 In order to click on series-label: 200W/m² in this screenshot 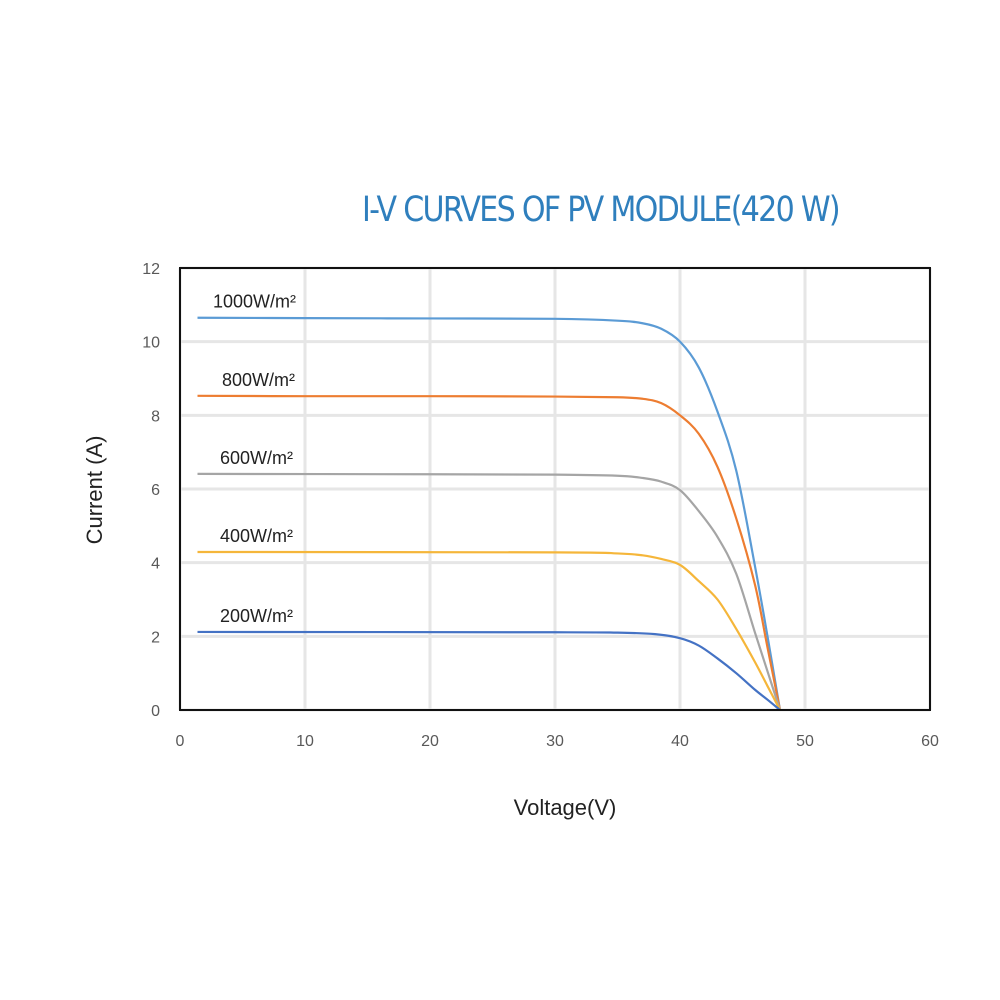, I will do `click(256, 616)`.